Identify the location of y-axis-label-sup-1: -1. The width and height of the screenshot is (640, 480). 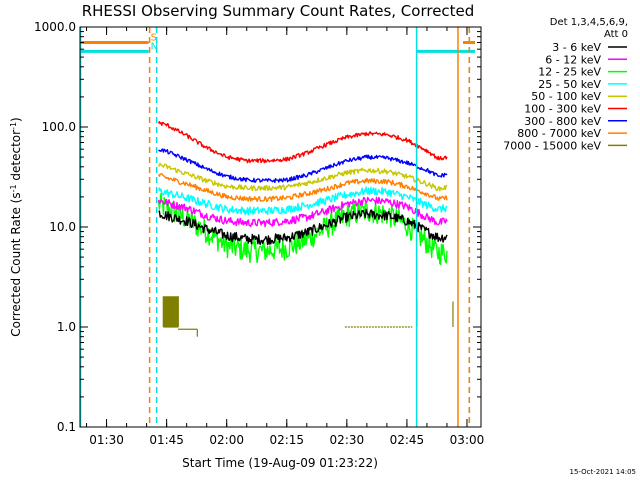
(13, 188).